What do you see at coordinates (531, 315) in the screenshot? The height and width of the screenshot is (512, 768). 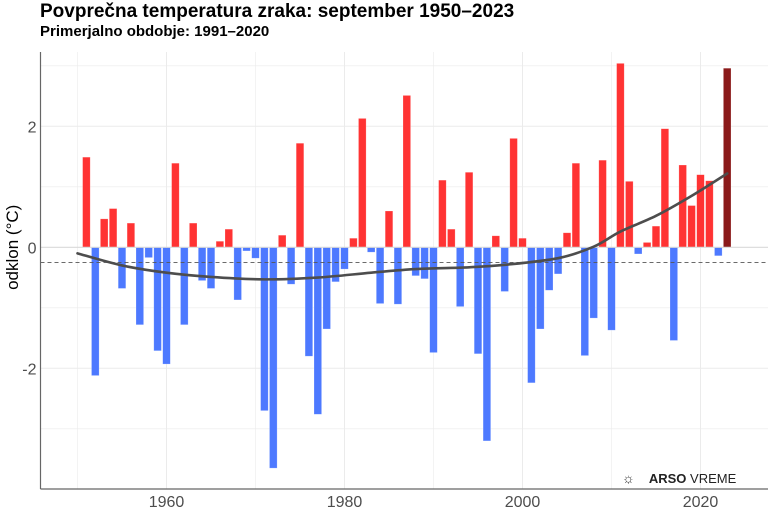 I see `bar-2001` at bounding box center [531, 315].